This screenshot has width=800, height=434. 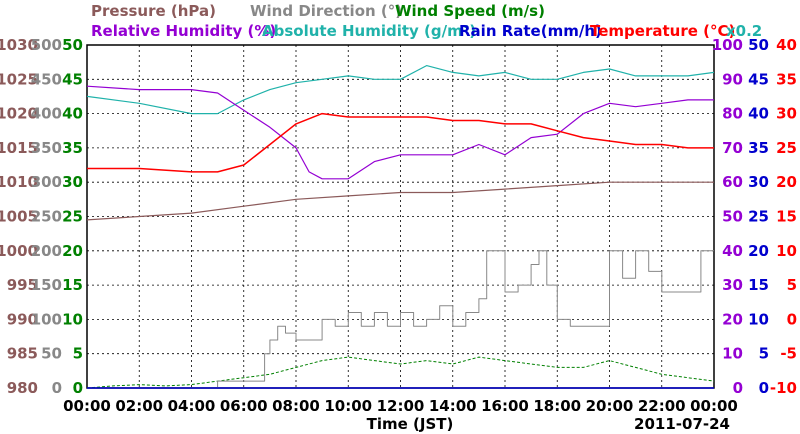 I want to click on x-tick-label: 12:00, so click(x=401, y=406).